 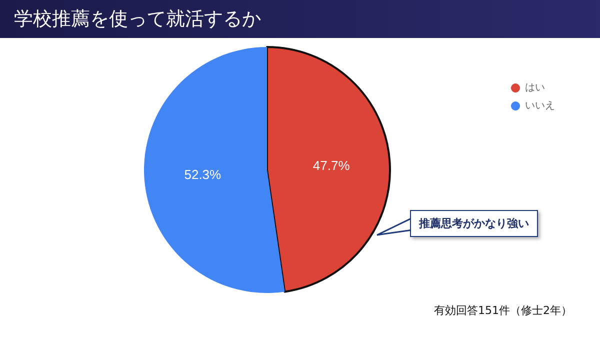 I want to click on data-label: 52.3%, so click(x=203, y=174).